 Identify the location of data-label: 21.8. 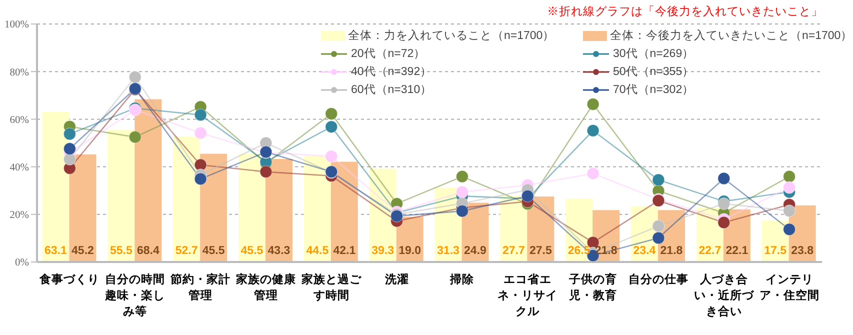
(672, 251).